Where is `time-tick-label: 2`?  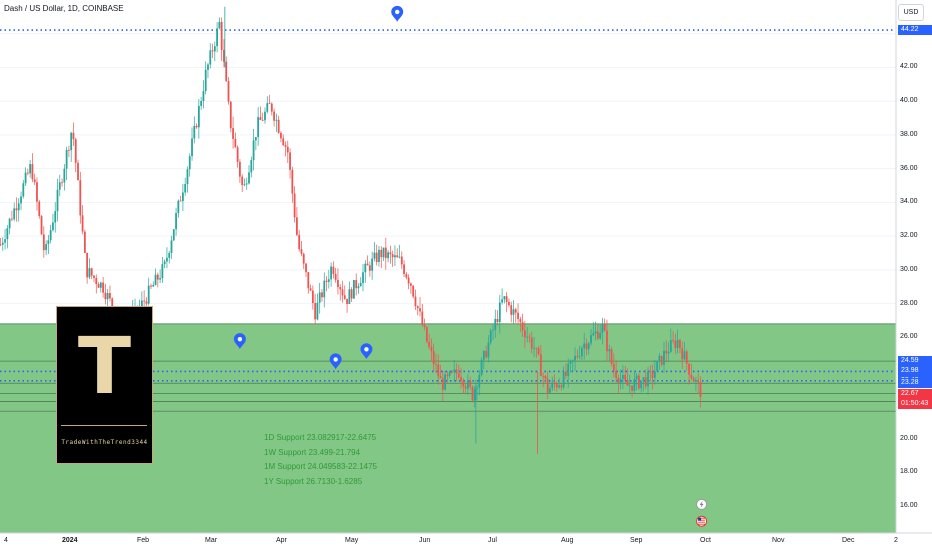 time-tick-label: 2 is located at coordinates (896, 540).